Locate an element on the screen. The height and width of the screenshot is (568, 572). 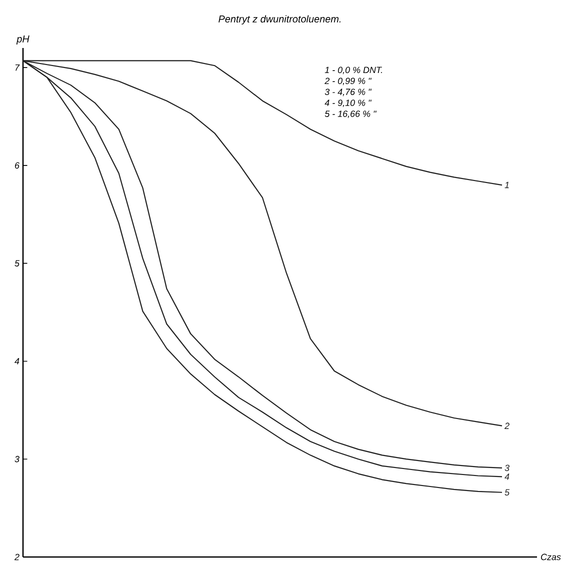
series-label: 5 is located at coordinates (507, 492).